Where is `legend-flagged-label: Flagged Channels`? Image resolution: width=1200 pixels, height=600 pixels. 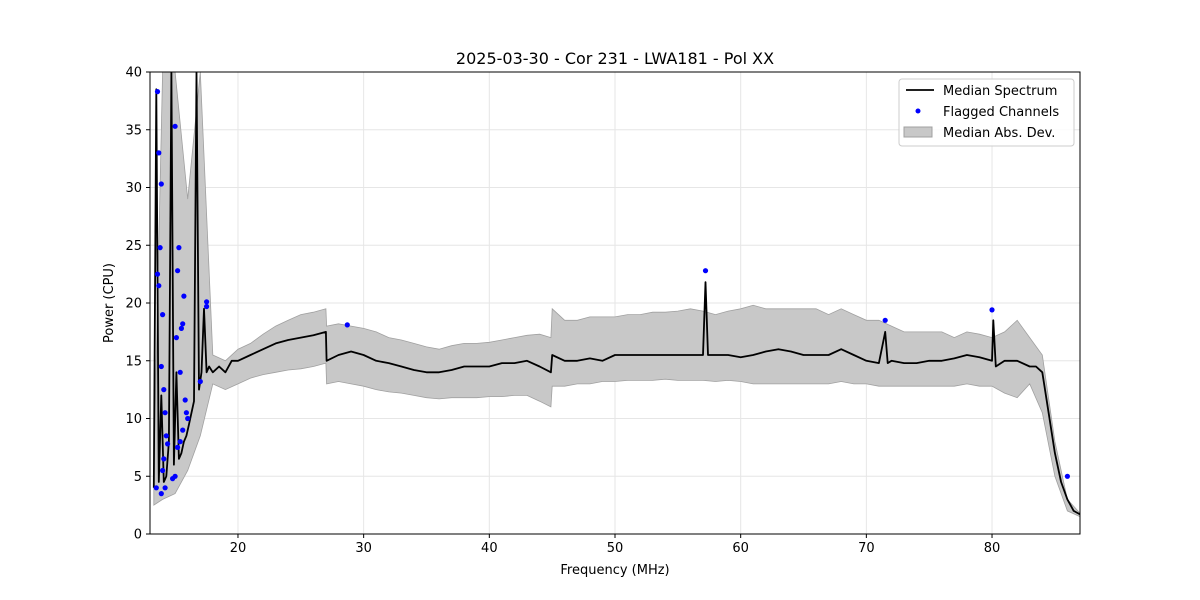
legend-flagged-label: Flagged Channels is located at coordinates (1001, 112).